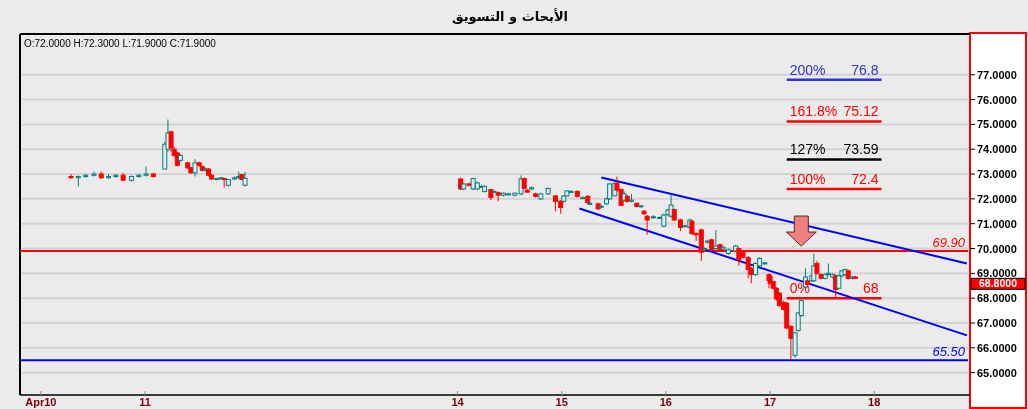  Describe the element at coordinates (997, 323) in the screenshot. I see `y-tick-label: 67.0000` at that location.